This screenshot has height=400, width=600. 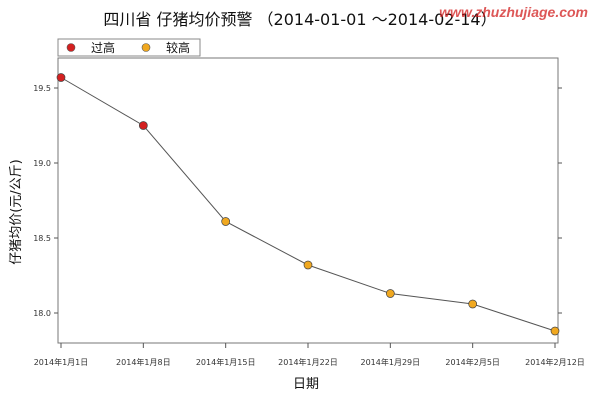 I want to click on watermark-text: www.zhuzhujiage.com, so click(x=513, y=12).